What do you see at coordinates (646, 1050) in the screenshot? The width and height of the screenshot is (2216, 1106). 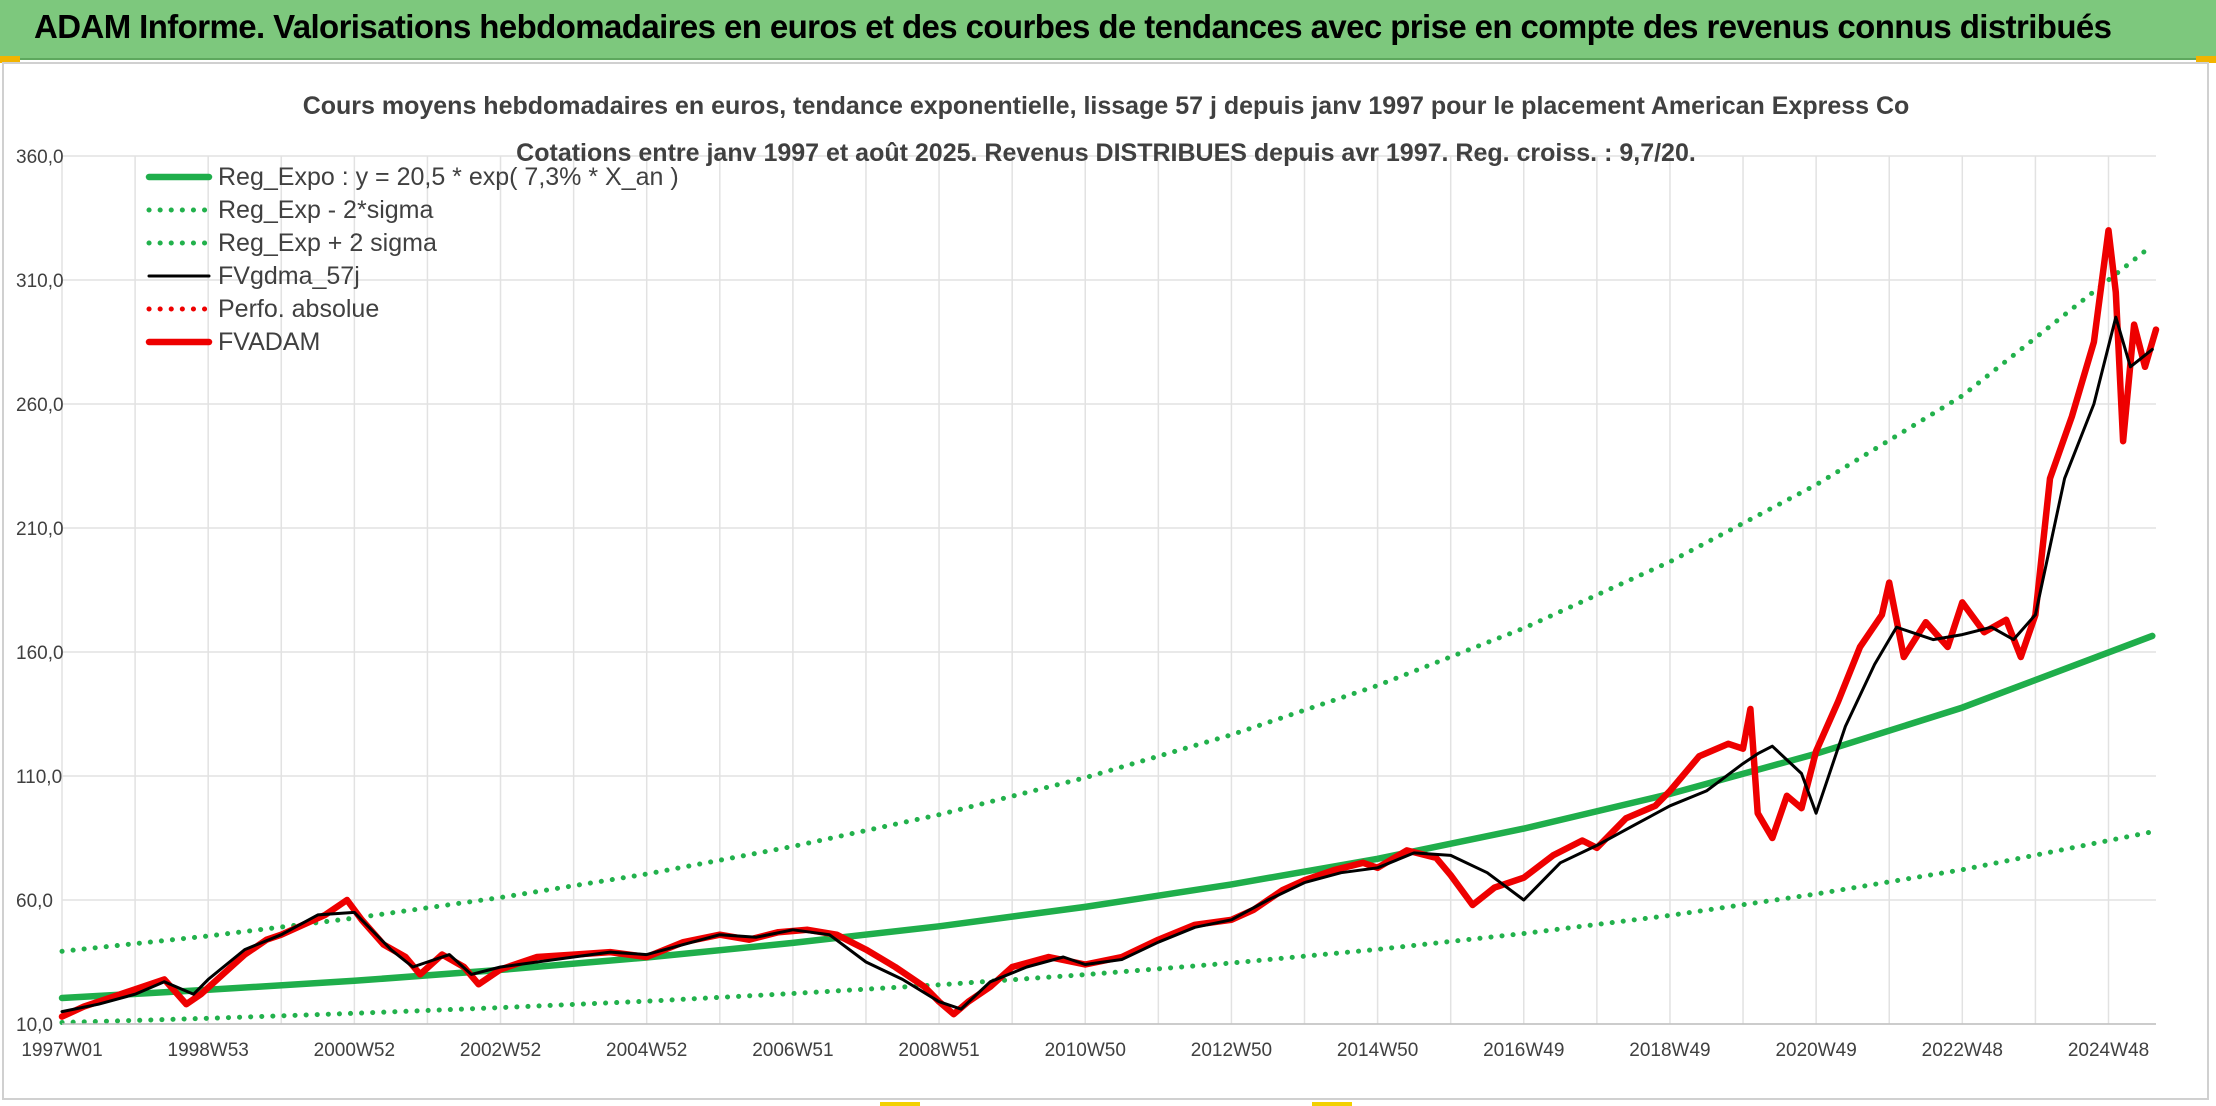 I see `x-tick-label: 2004W52` at bounding box center [646, 1050].